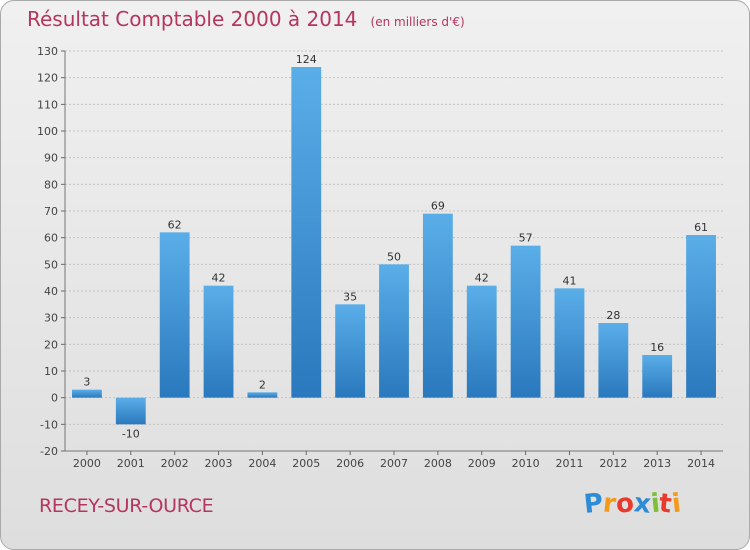 This screenshot has height=550, width=750. What do you see at coordinates (47, 104) in the screenshot?
I see `y-tick-label: 110` at bounding box center [47, 104].